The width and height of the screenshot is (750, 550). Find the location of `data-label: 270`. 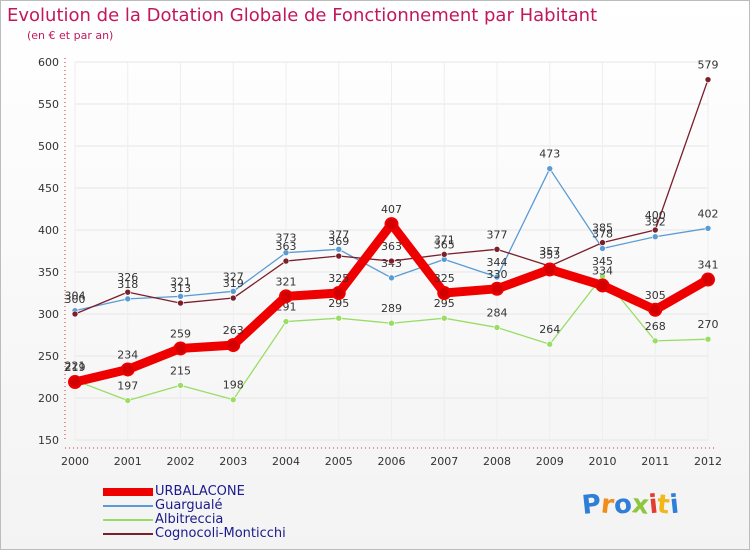

data-label: 270 is located at coordinates (708, 324).